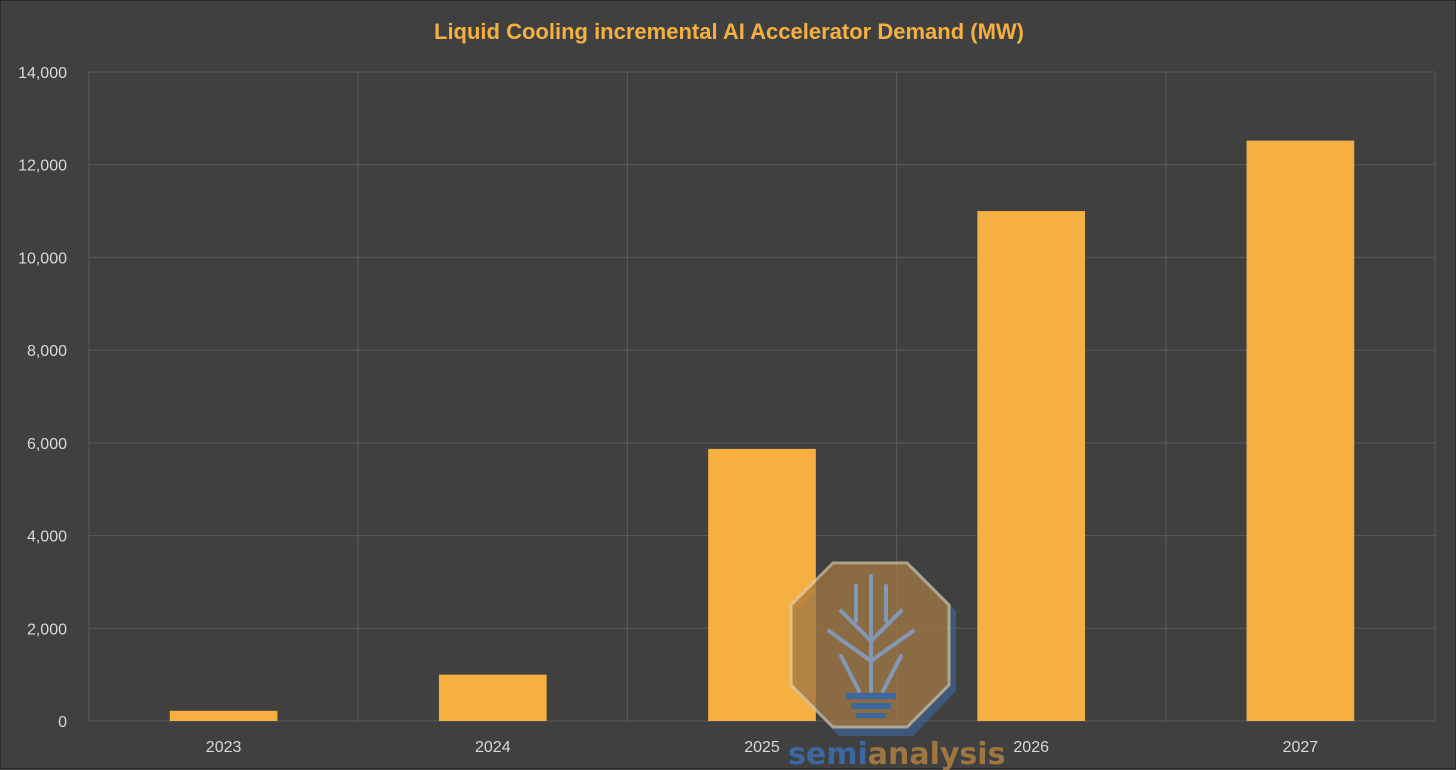  I want to click on svg-text: semianalysis, so click(896, 753).